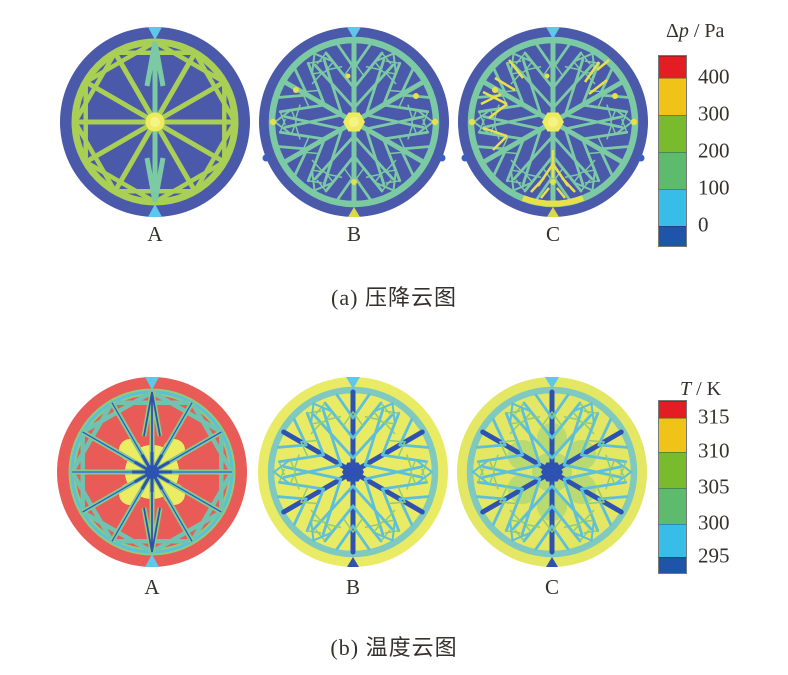 The image size is (788, 675). I want to click on legend-title-symbol: T, so click(686, 389).